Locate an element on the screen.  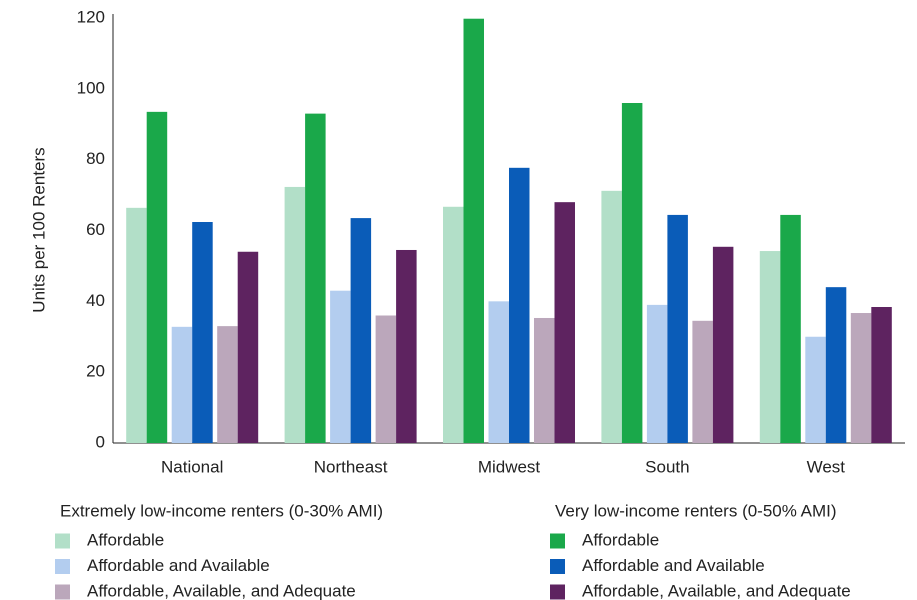
y-tick-label: 0 is located at coordinates (100, 441).